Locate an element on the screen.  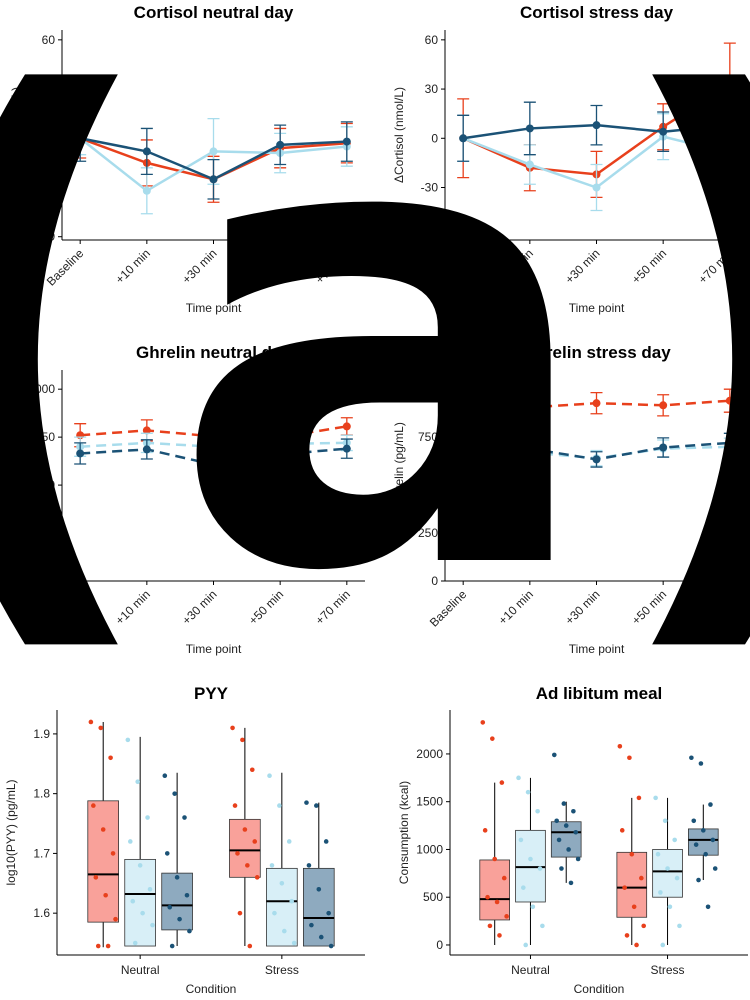
y-tick-label: 250 is located at coordinates (428, 533).